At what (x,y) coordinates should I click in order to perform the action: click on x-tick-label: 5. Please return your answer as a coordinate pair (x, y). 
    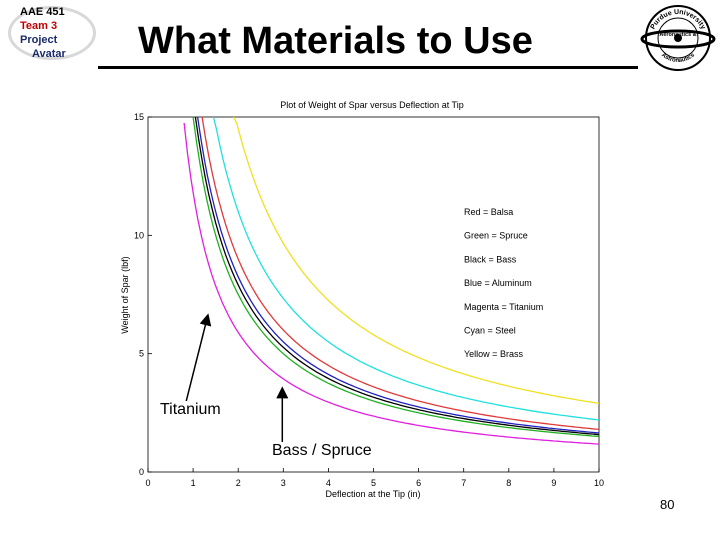
    Looking at the image, I should click on (373, 483).